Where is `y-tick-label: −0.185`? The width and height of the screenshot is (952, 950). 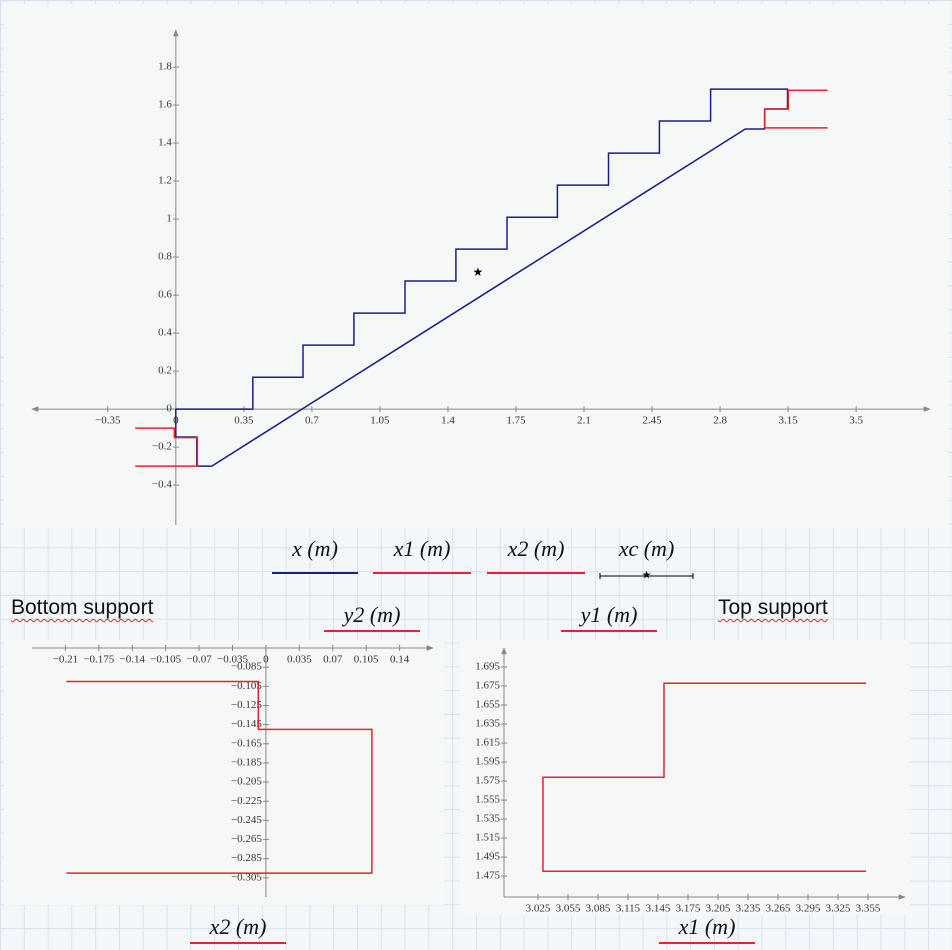
y-tick-label: −0.185 is located at coordinates (246, 762).